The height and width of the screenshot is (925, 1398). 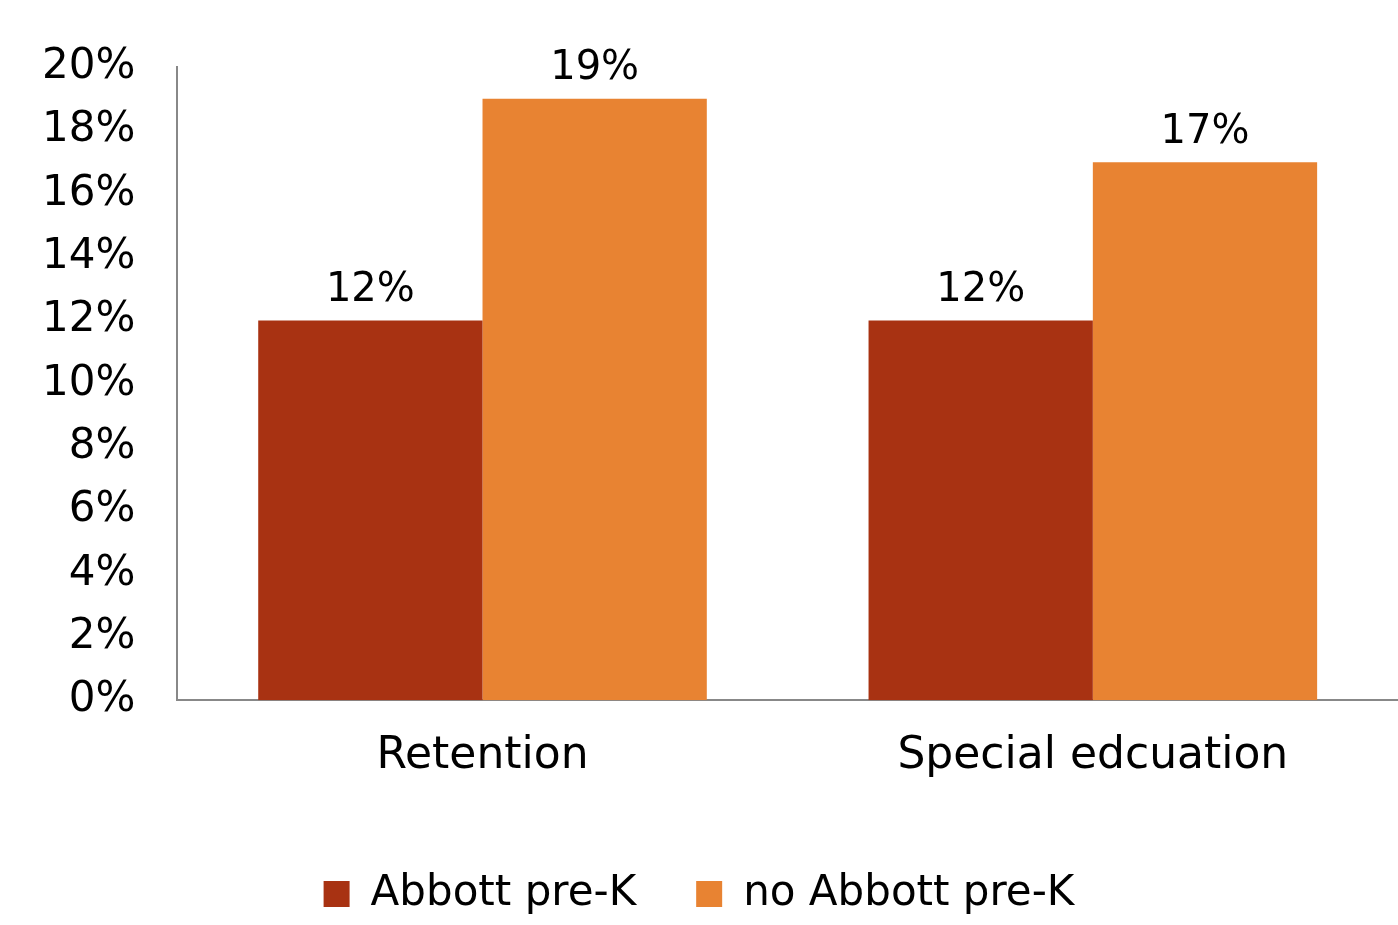 I want to click on y-tick-label: 12%, so click(x=88, y=317).